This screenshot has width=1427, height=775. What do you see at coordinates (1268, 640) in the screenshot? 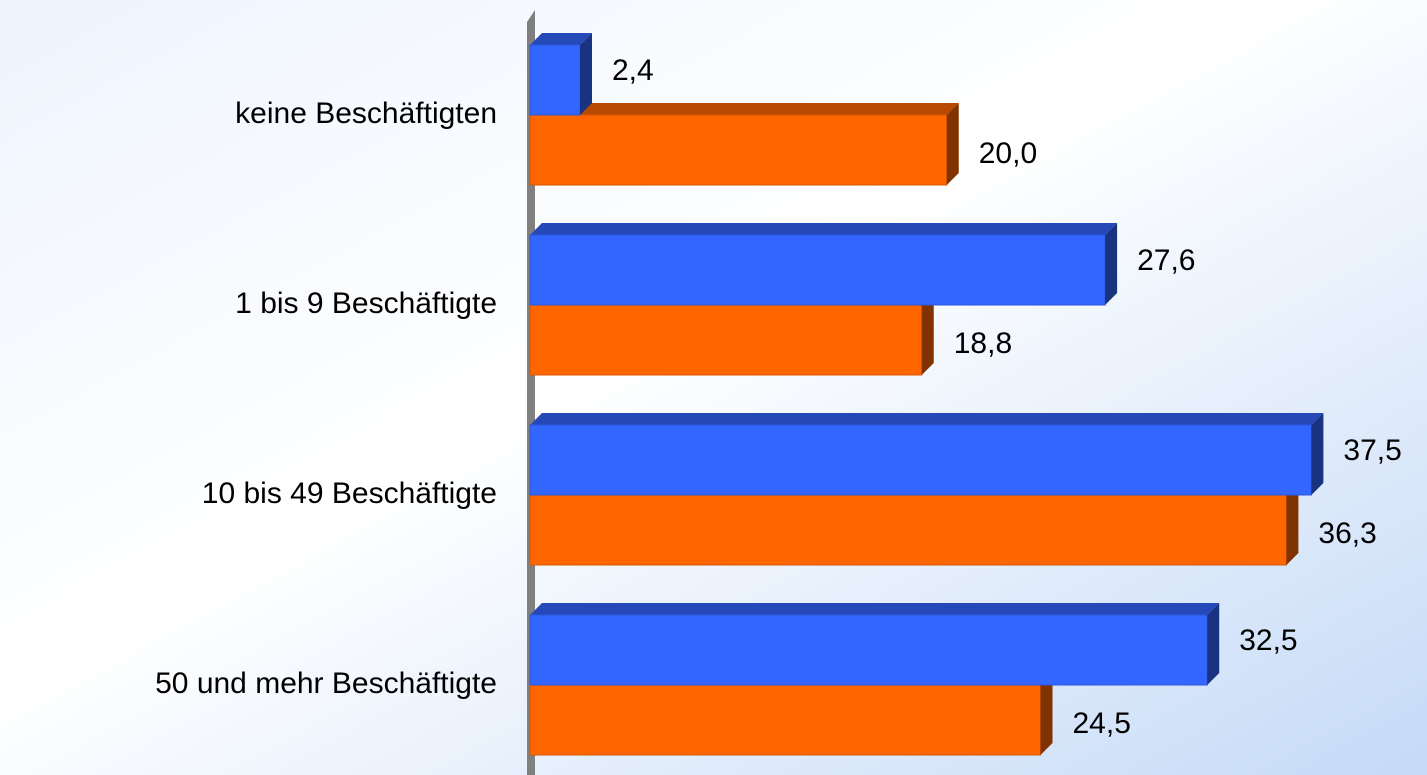
I see `value-label: 32,5` at bounding box center [1268, 640].